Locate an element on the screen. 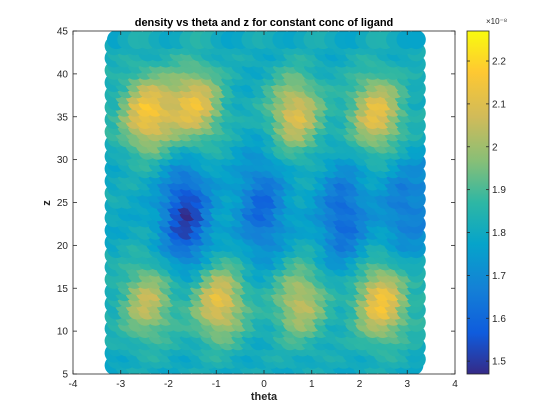 Image resolution: width=560 pixels, height=420 pixels. colorbar-tick-label: 1.5 is located at coordinates (499, 362).